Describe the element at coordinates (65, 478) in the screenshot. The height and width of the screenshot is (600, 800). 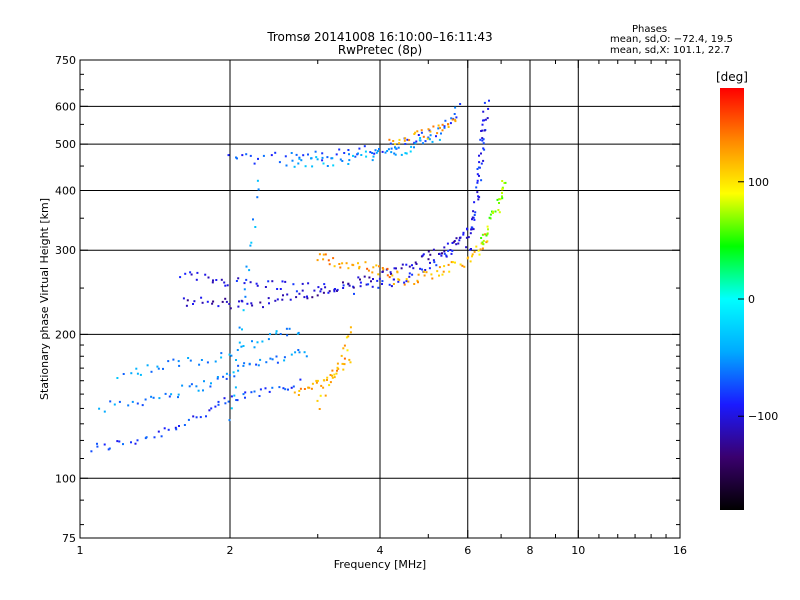
I see `y-tick-label: 100` at that location.